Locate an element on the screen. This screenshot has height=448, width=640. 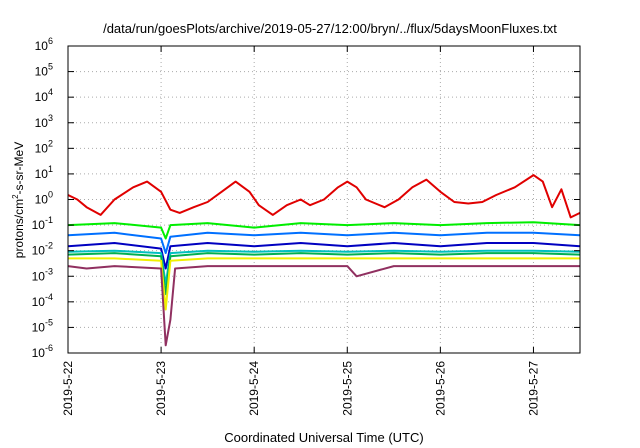
y-tick-label: 10⁰ is located at coordinates (44, 198).